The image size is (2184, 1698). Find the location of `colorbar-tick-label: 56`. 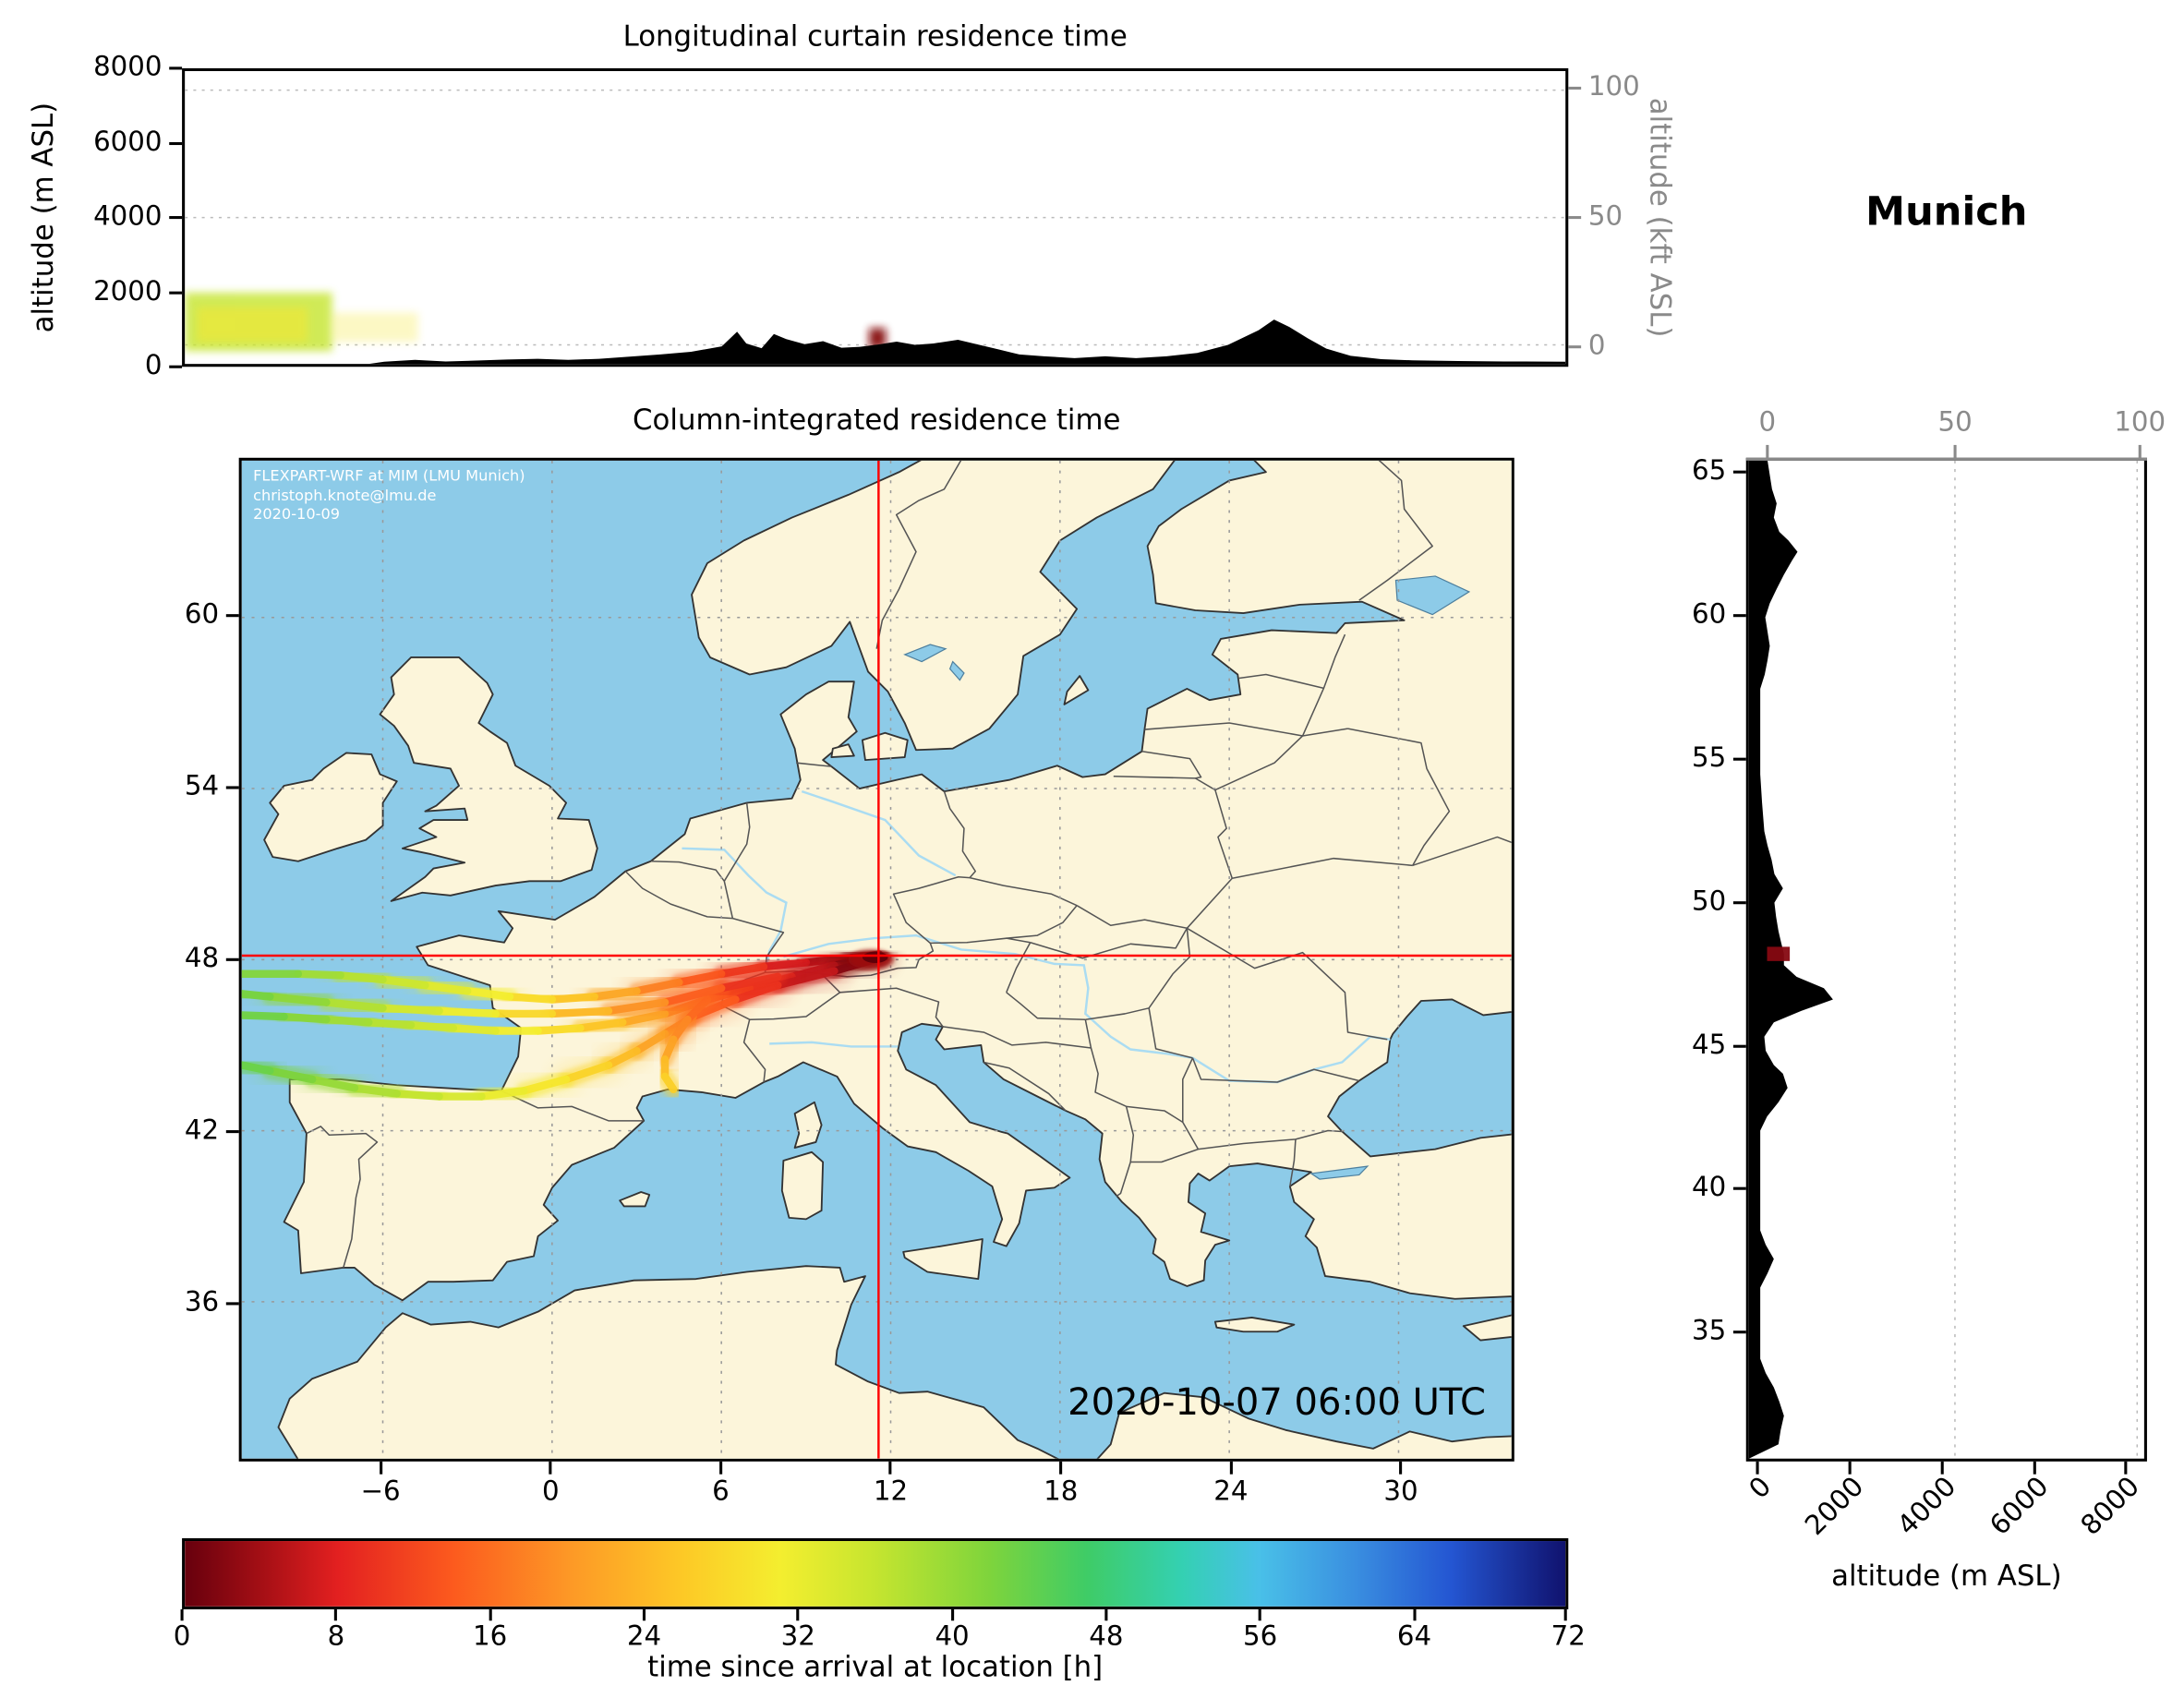

colorbar-tick-label: 56 is located at coordinates (1260, 1636).